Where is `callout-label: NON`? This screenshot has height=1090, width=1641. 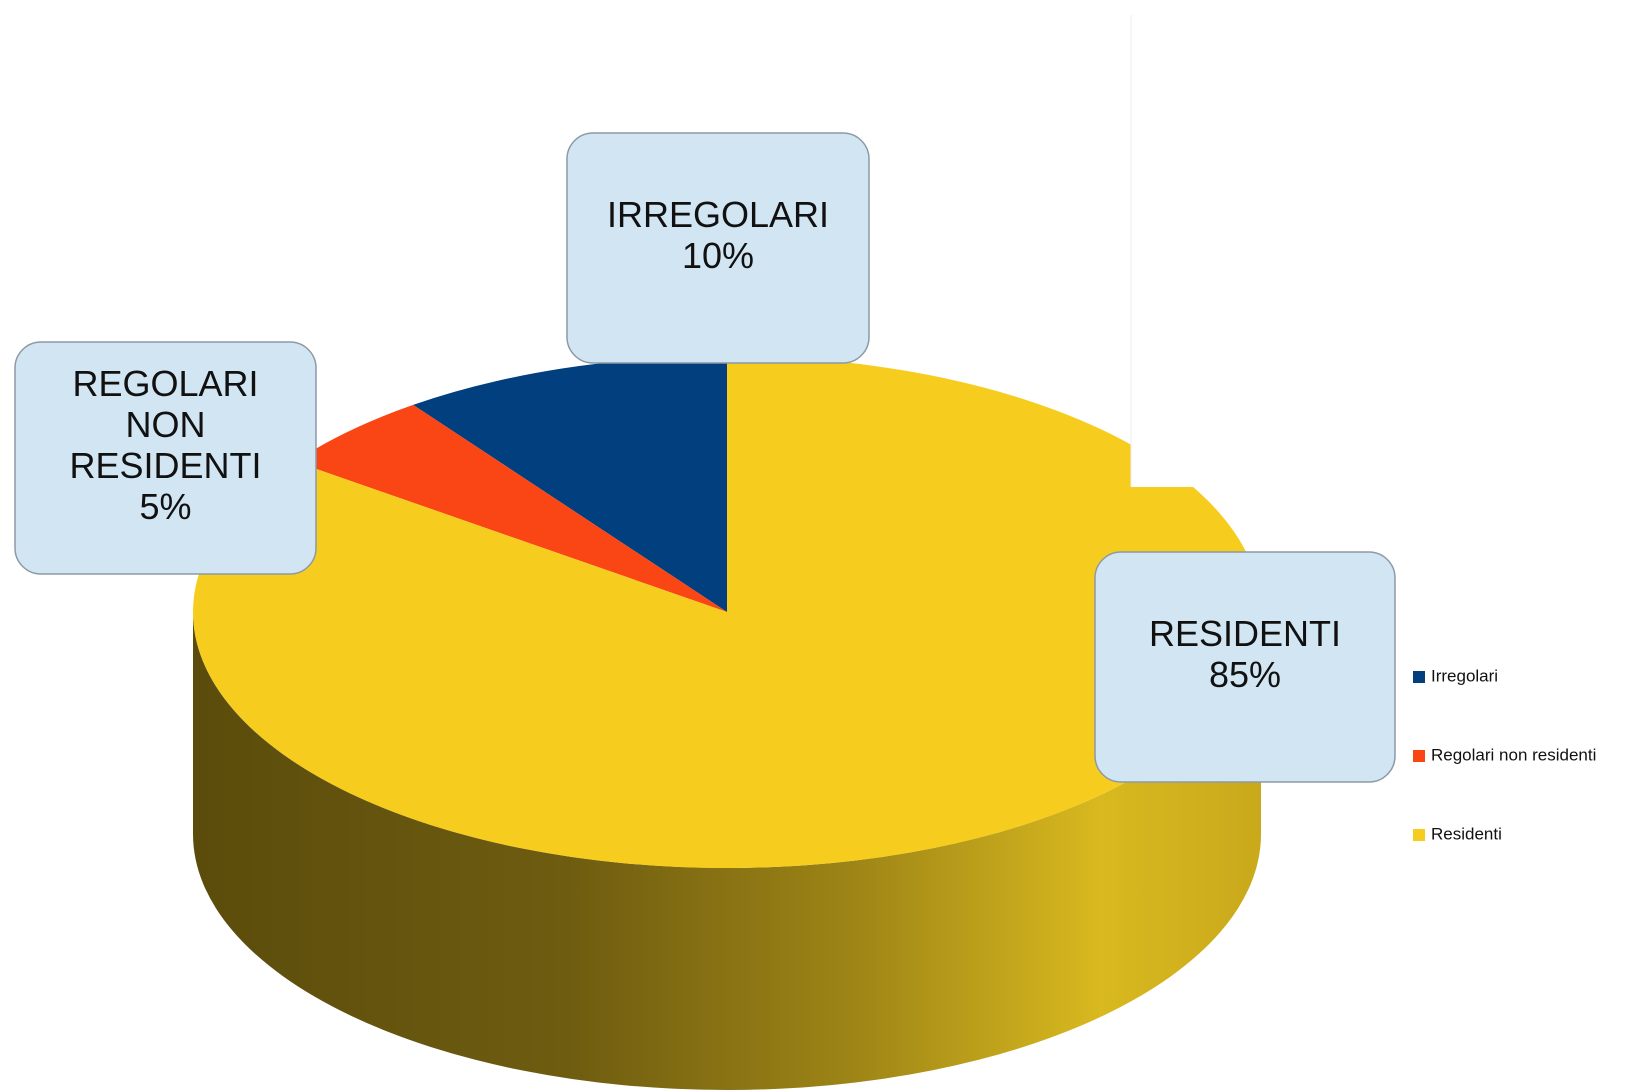 callout-label: NON is located at coordinates (166, 424).